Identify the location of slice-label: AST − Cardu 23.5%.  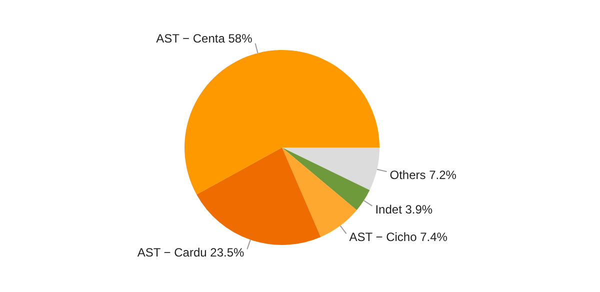
(191, 253).